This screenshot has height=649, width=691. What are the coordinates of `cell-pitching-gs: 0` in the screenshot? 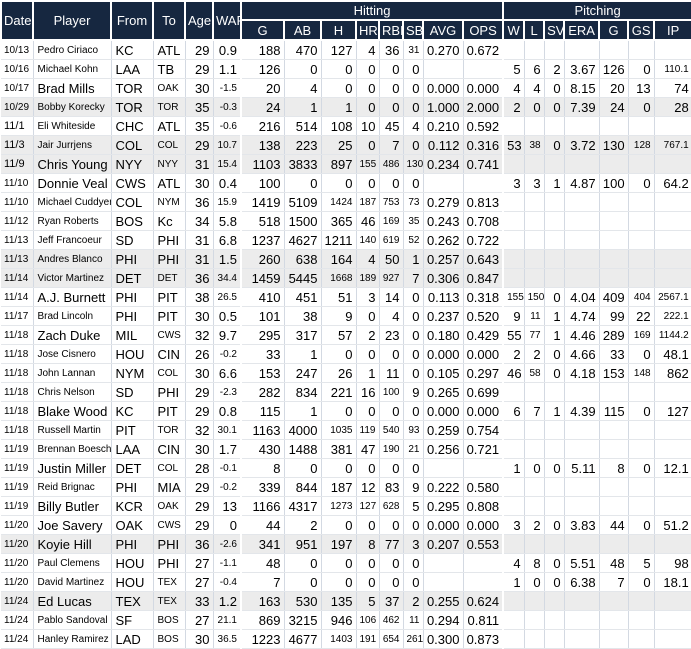 It's located at (641, 107).